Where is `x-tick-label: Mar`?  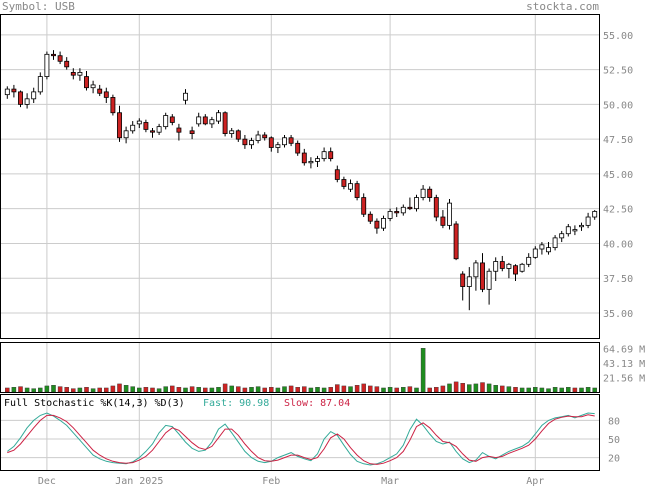
x-tick-label: Mar is located at coordinates (390, 481).